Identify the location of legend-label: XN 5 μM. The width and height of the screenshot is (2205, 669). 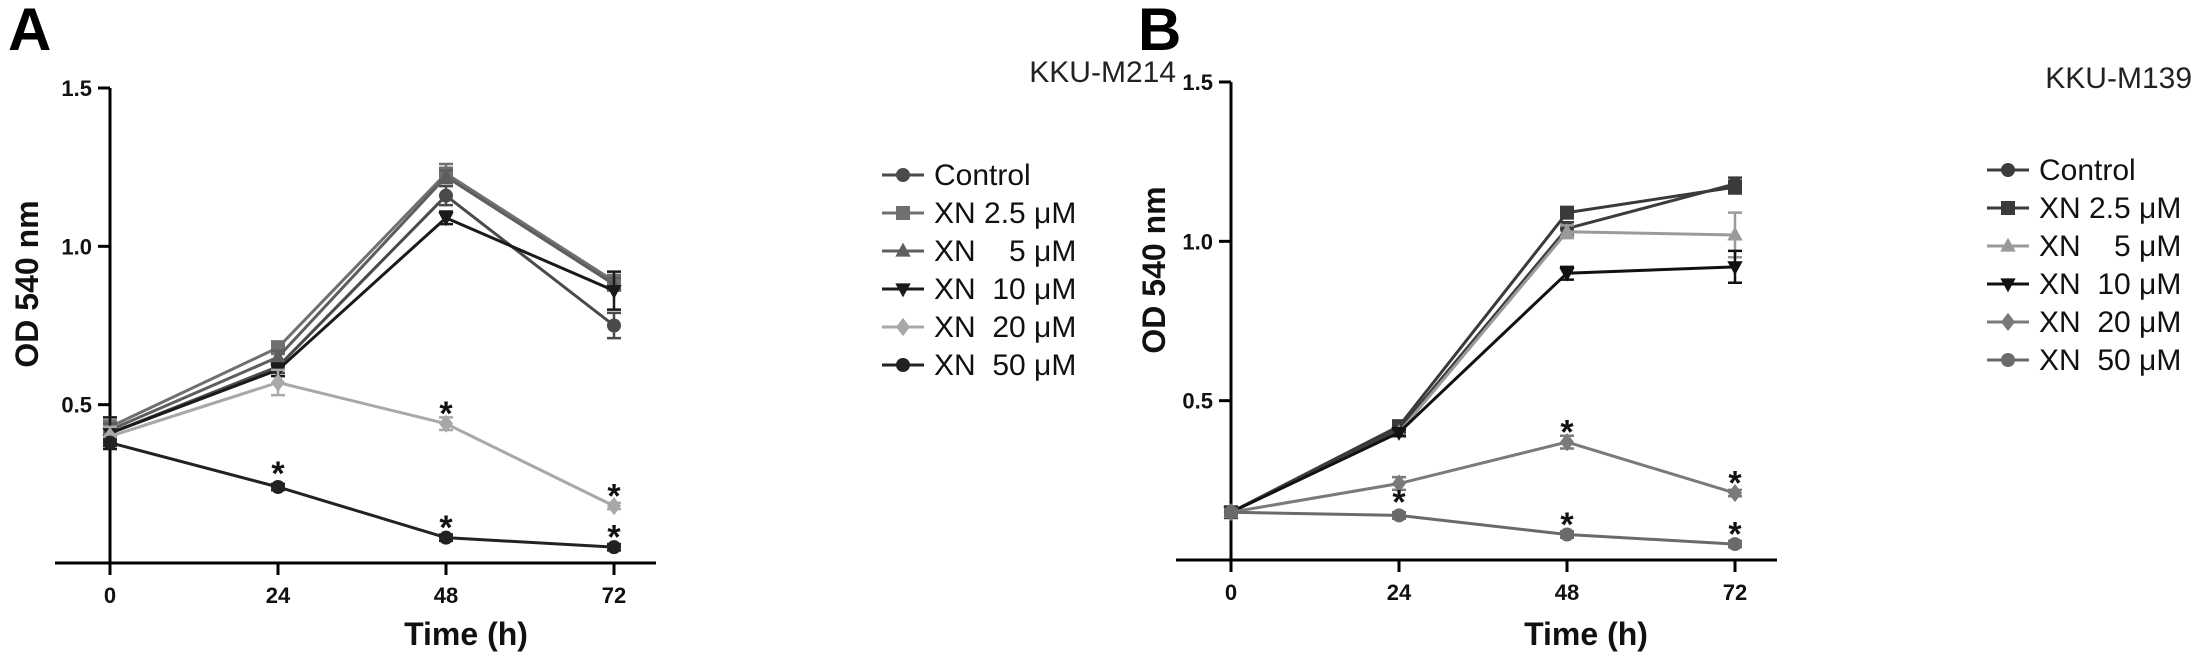
(2110, 246).